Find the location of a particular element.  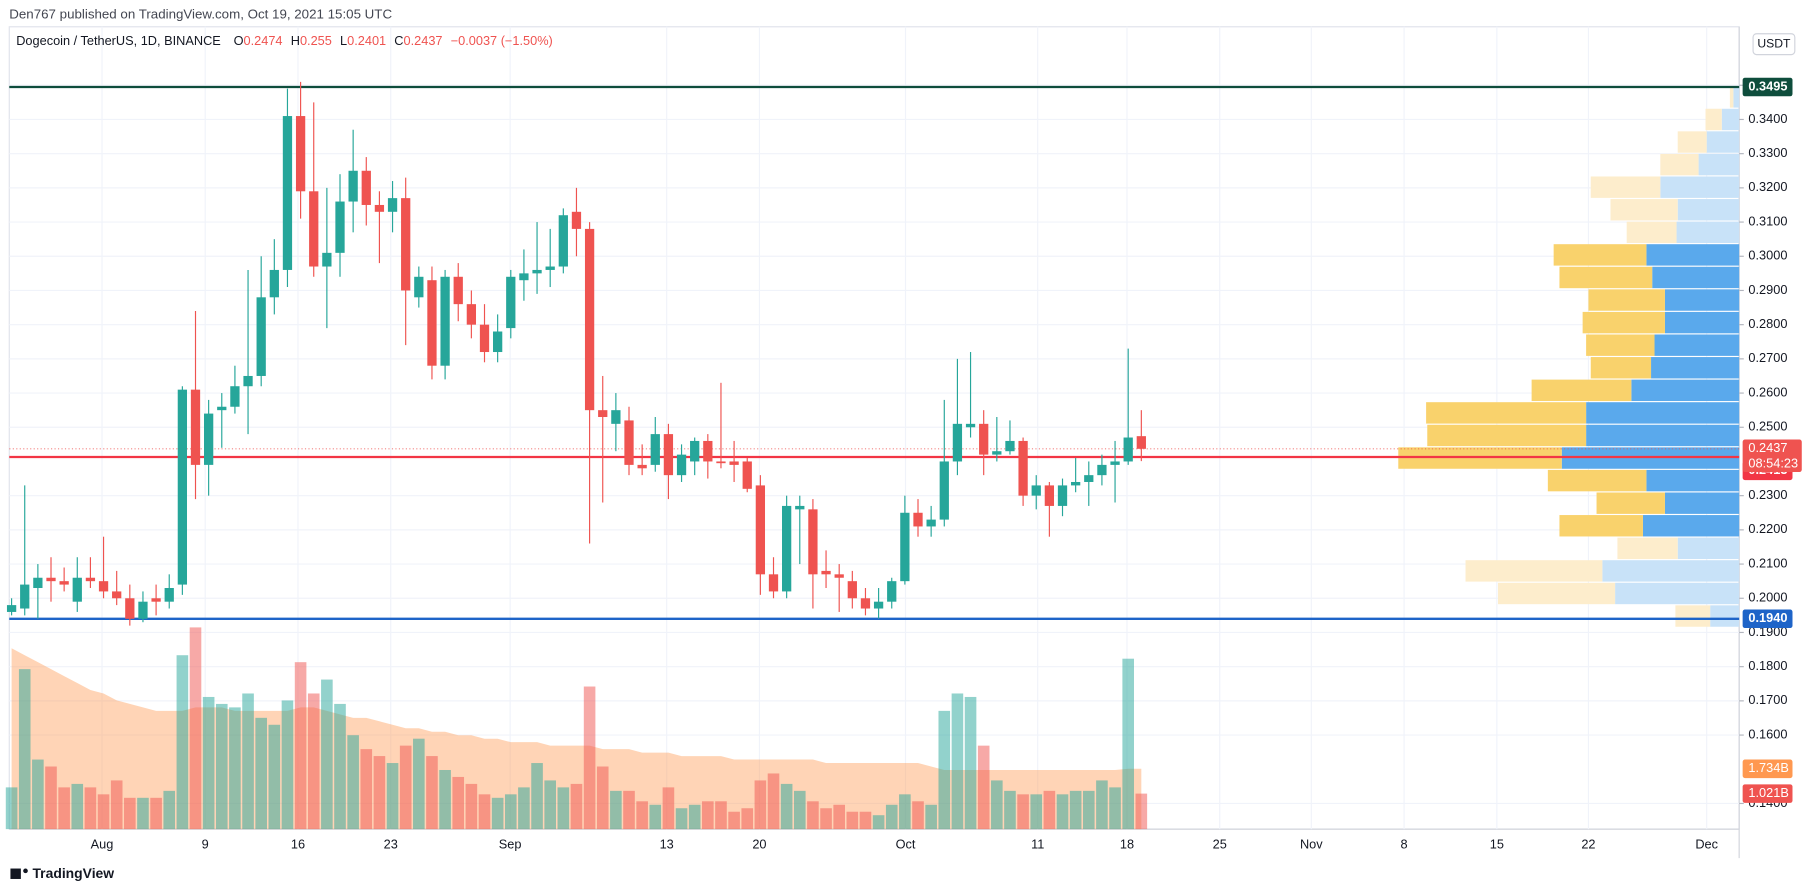

x-tick-label: 13 is located at coordinates (667, 844).